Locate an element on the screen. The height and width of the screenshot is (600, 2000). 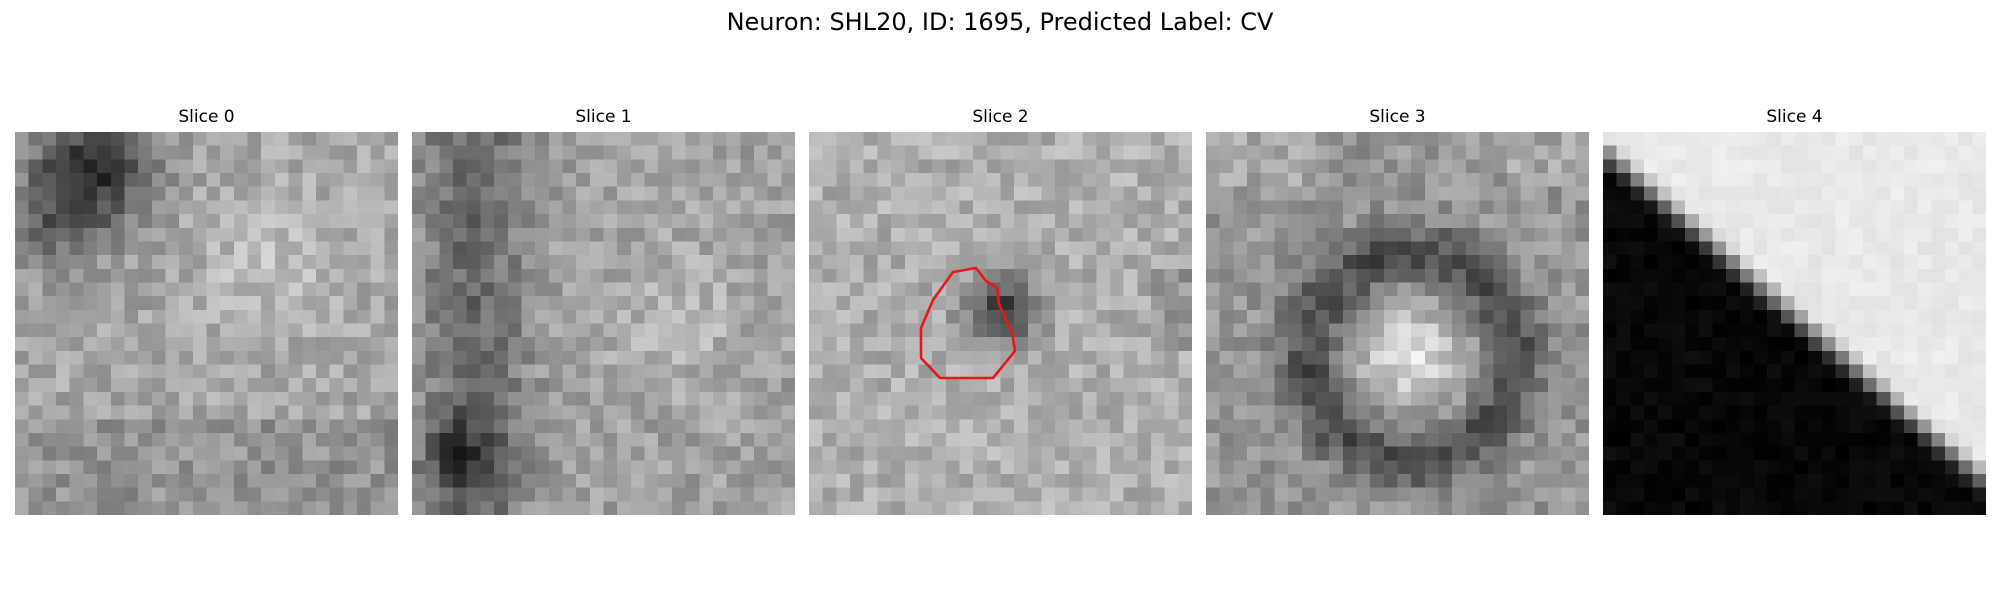
slice-panel-2: Slice 2 is located at coordinates (1000, 310).